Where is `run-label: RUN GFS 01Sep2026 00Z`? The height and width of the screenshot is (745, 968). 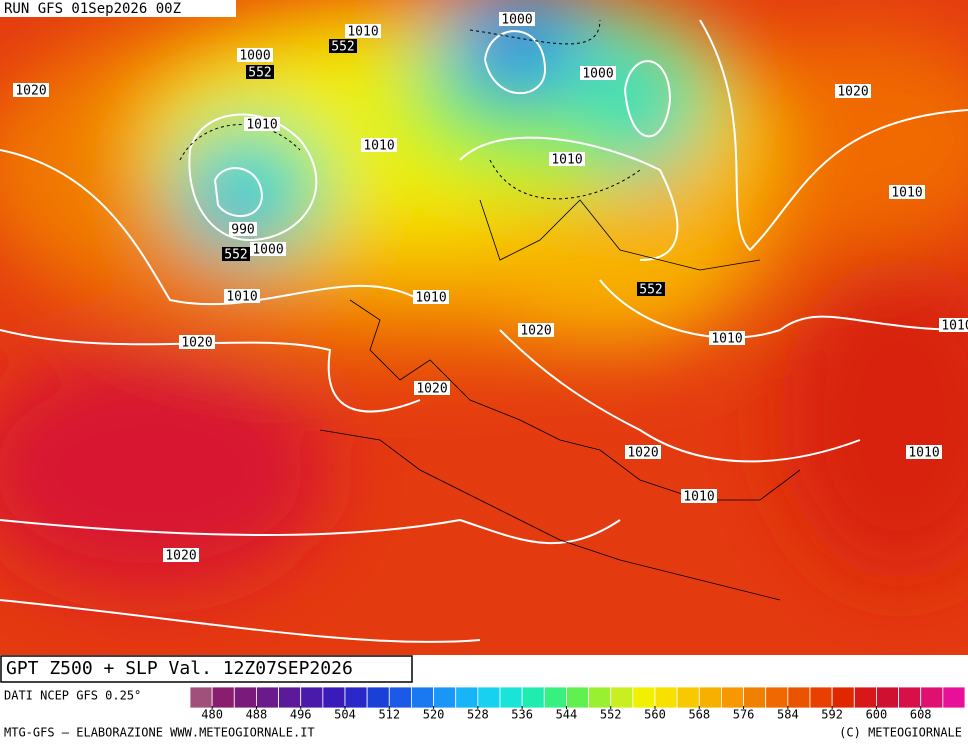
run-label: RUN GFS 01Sep2026 00Z is located at coordinates (92, 9).